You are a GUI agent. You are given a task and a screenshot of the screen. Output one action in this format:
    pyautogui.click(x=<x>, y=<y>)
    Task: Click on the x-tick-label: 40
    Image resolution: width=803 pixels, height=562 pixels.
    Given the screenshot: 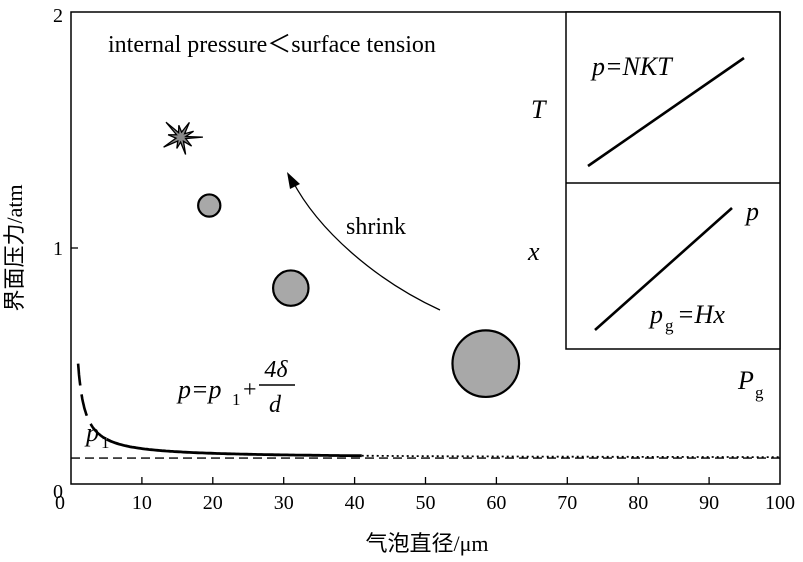 What is the action you would take?
    pyautogui.click(x=355, y=503)
    